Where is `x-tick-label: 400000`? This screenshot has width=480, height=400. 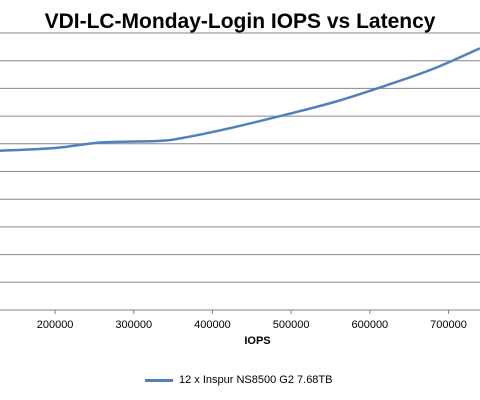
x-tick-label: 400000 is located at coordinates (212, 325).